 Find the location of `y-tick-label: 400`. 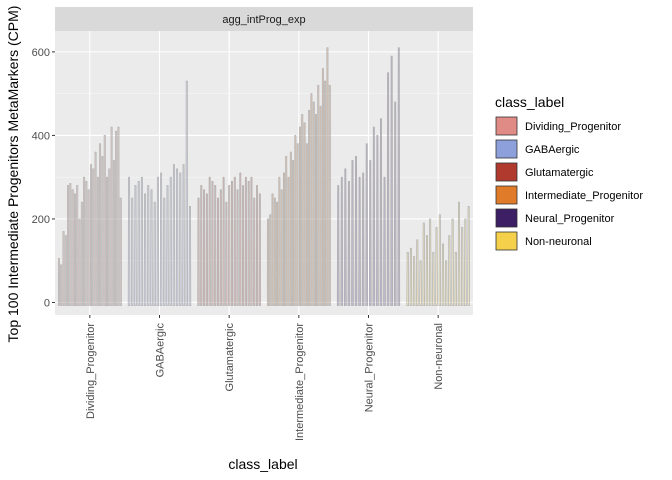

y-tick-label: 400 is located at coordinates (41, 136).